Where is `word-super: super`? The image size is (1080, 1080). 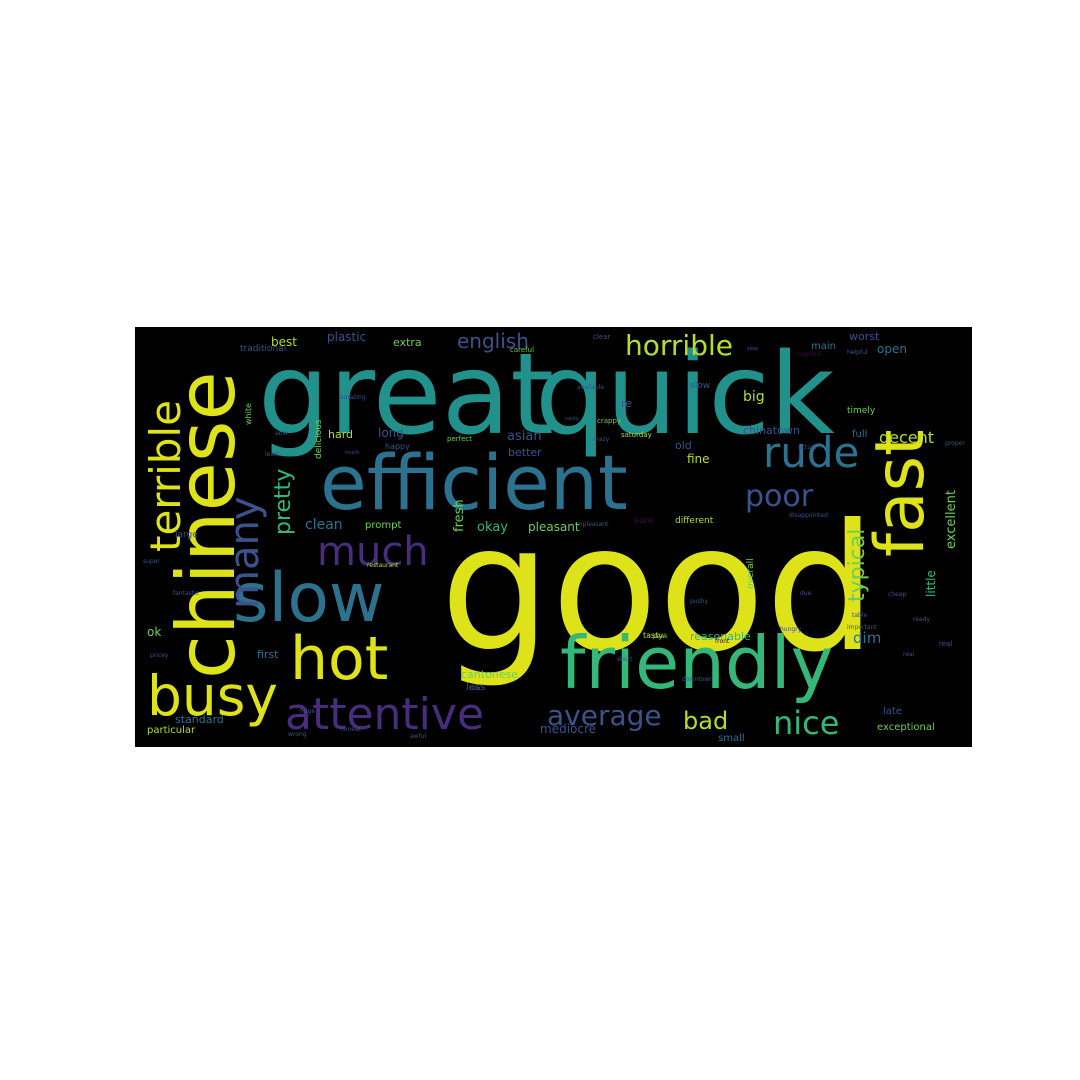
word-super: super is located at coordinates (151, 561).